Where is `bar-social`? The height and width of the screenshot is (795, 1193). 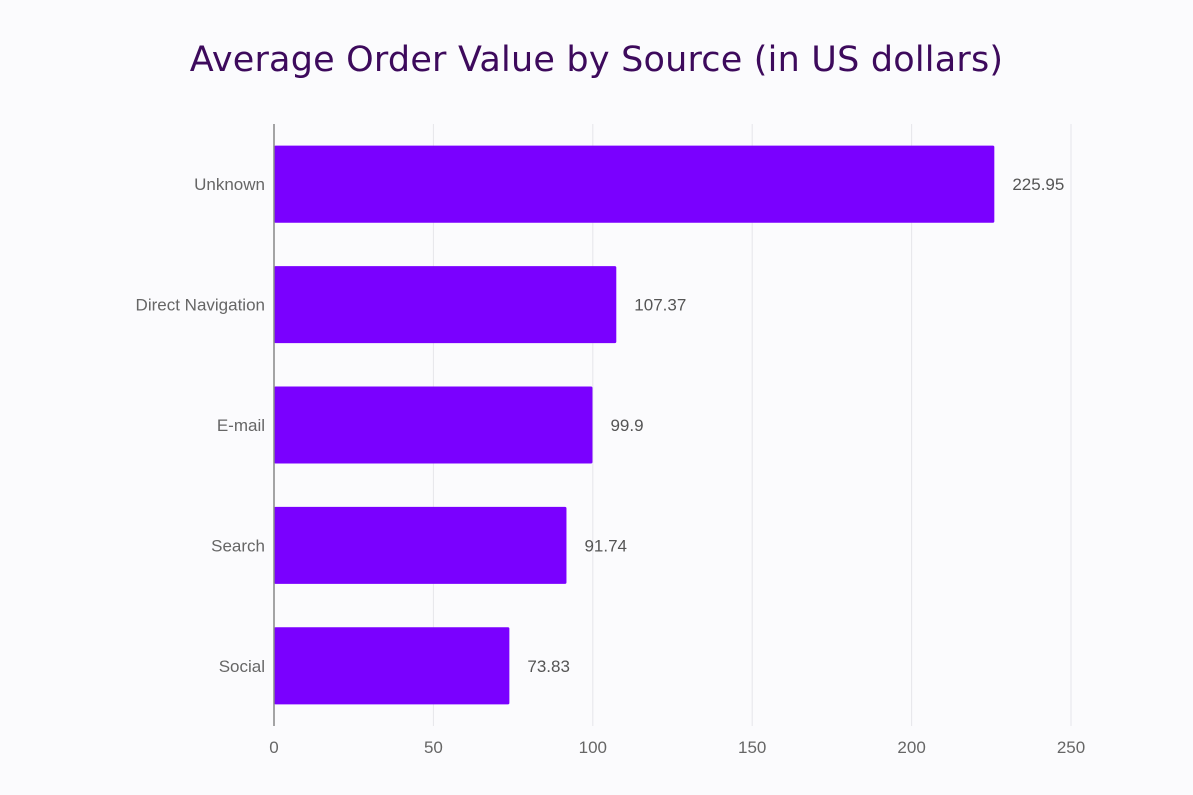
bar-social is located at coordinates (392, 666).